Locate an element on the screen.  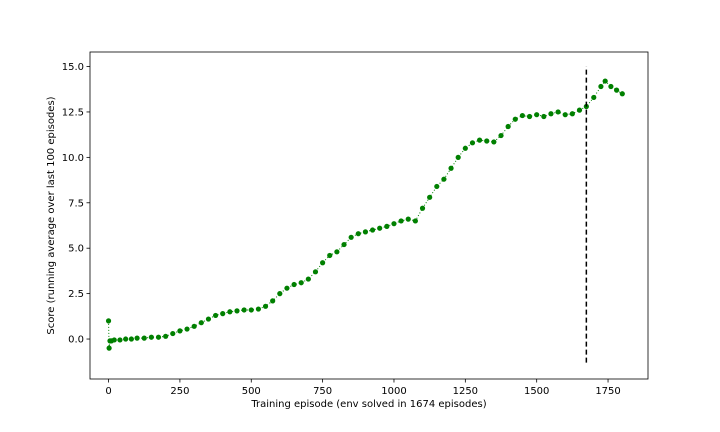
x-tick-label: 250 is located at coordinates (179, 391).